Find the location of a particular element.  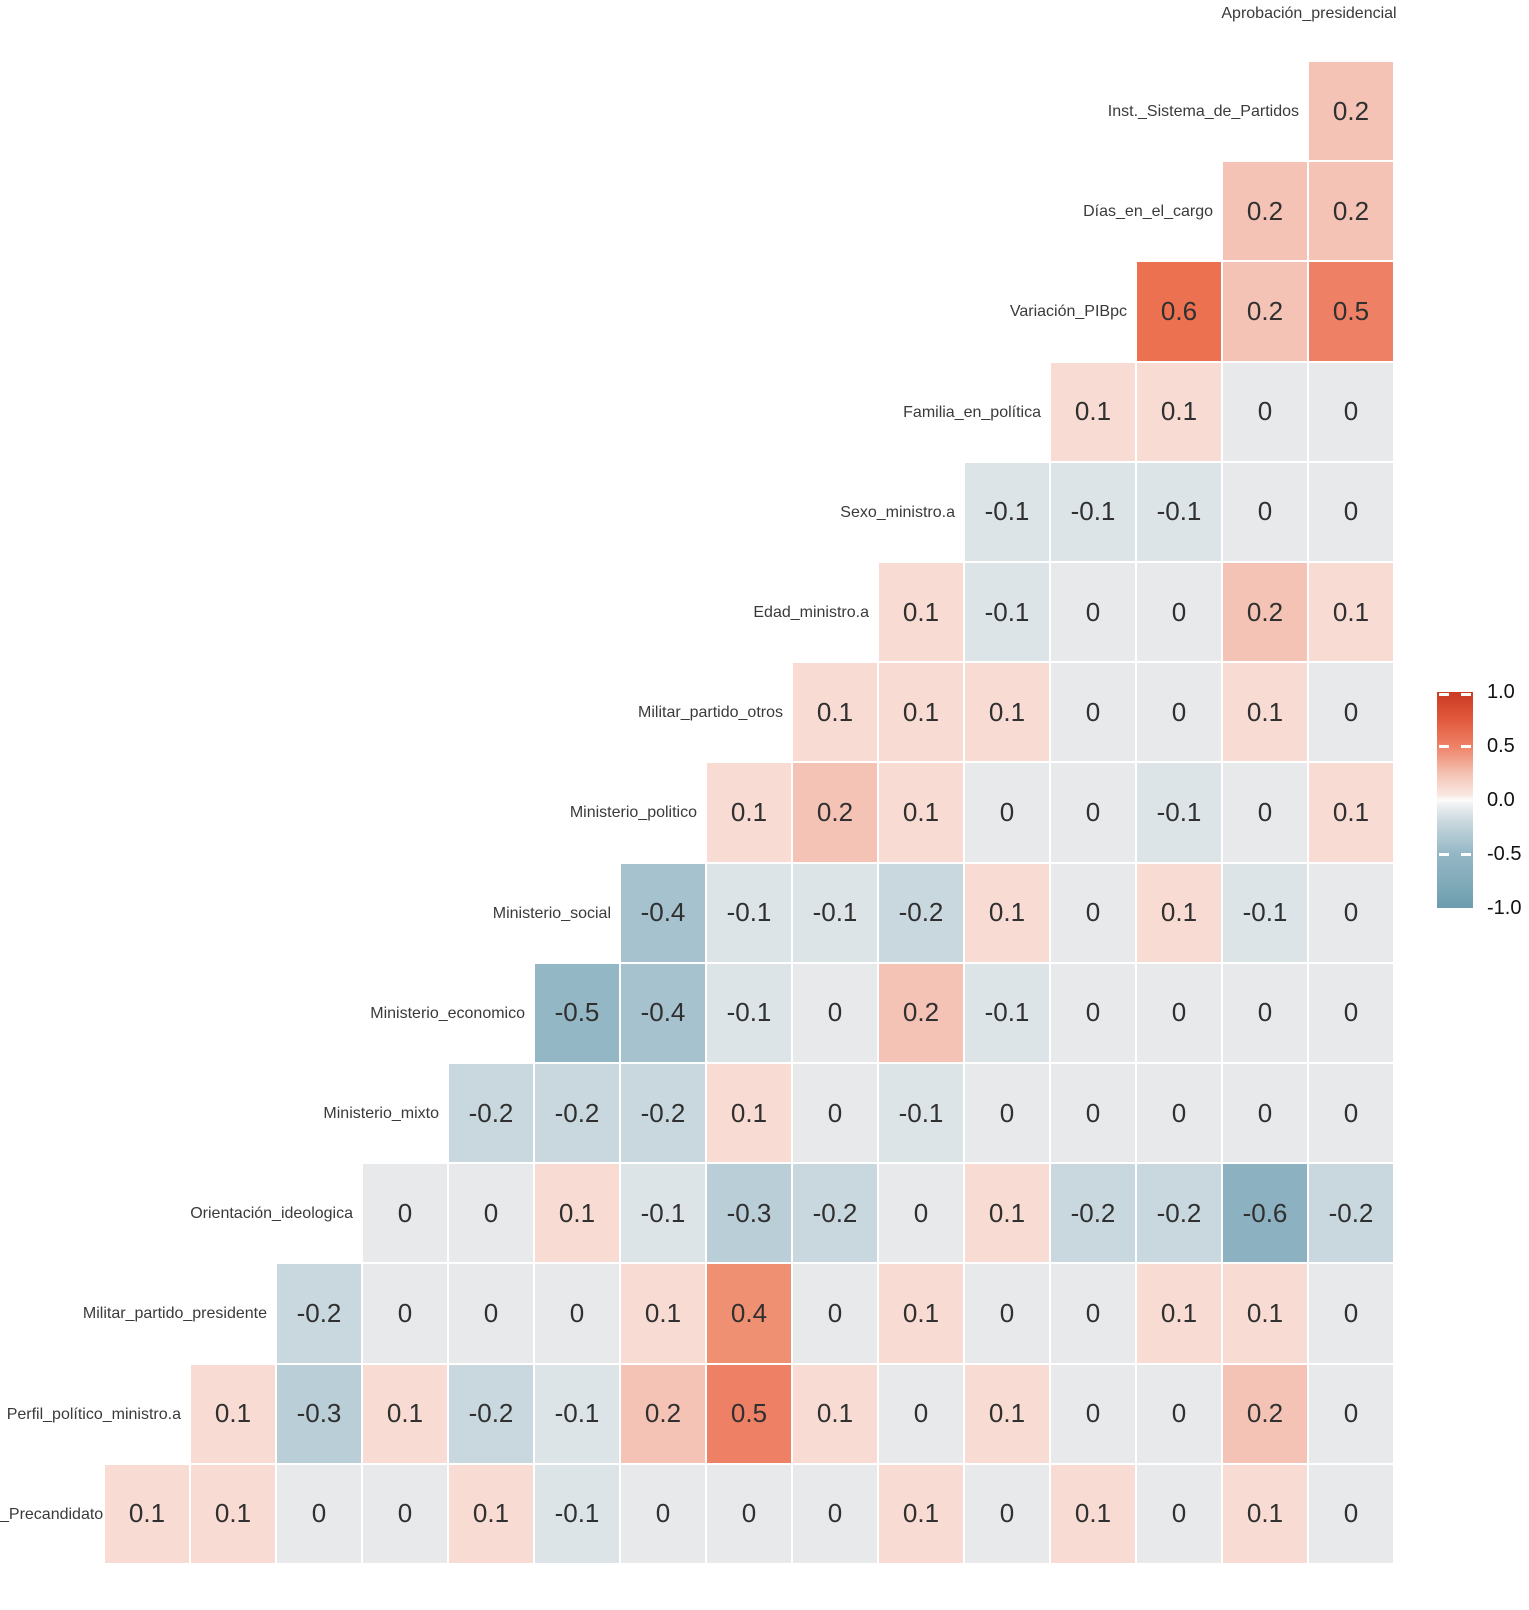

legend-tick-label-1-0: 1.0 is located at coordinates (1501, 692).